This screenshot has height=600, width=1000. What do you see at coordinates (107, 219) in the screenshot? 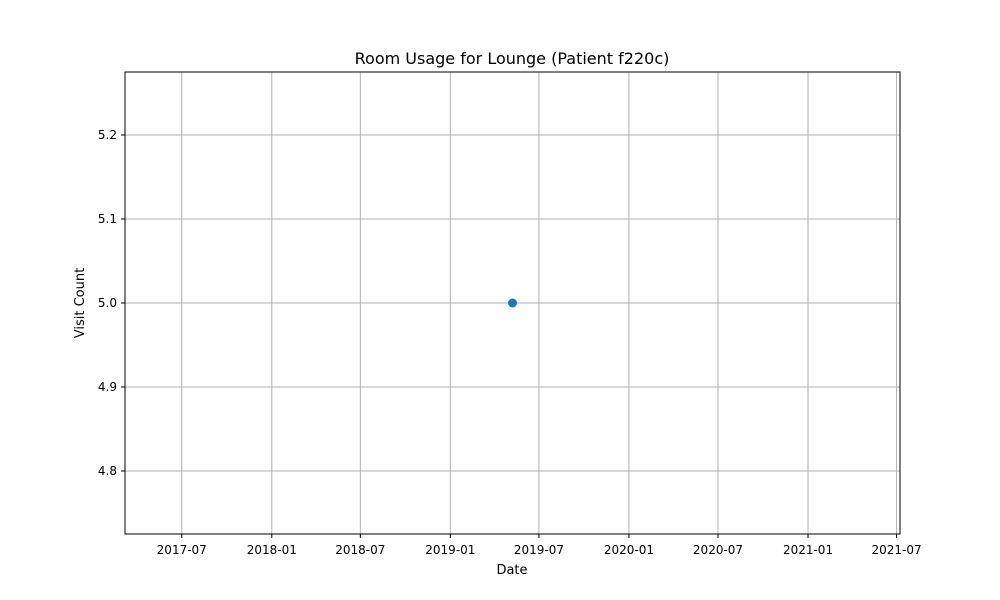
I see `y-tick-label: 5.1` at bounding box center [107, 219].